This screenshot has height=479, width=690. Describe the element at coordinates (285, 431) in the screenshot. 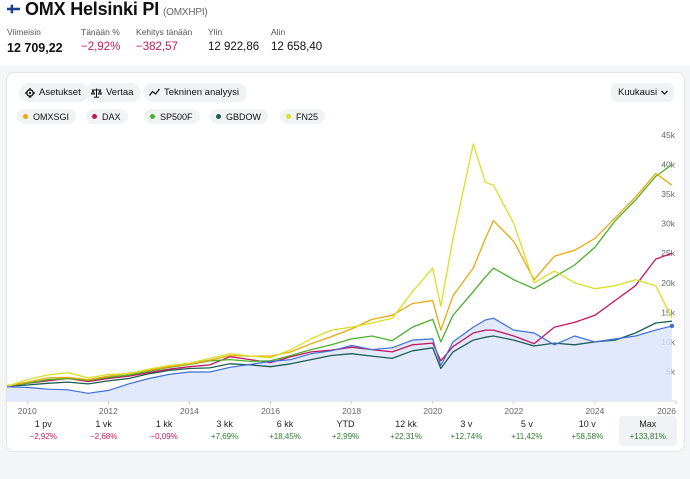

I see `range-button-6-kk: 6 kk +18,45%` at that location.